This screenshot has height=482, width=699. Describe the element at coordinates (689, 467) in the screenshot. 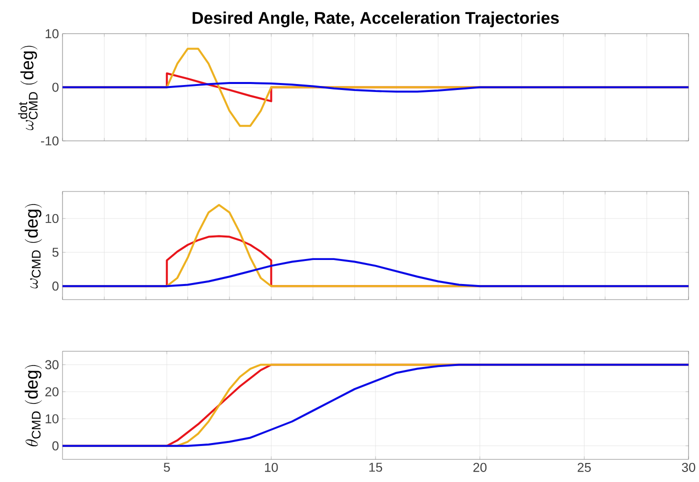

I see `x-tick-label: 30` at that location.